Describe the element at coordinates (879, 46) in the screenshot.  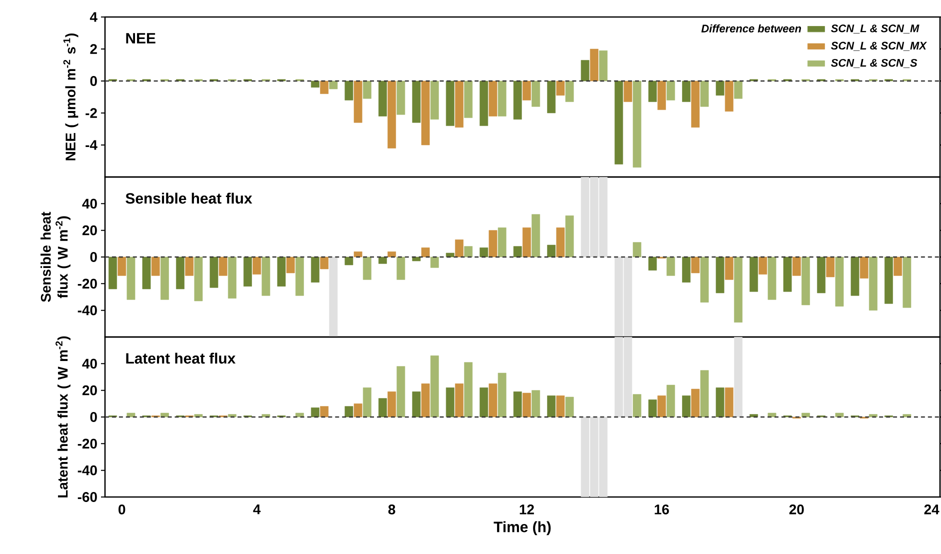
I see `legend-label: SCN_L & SCN_MX` at that location.